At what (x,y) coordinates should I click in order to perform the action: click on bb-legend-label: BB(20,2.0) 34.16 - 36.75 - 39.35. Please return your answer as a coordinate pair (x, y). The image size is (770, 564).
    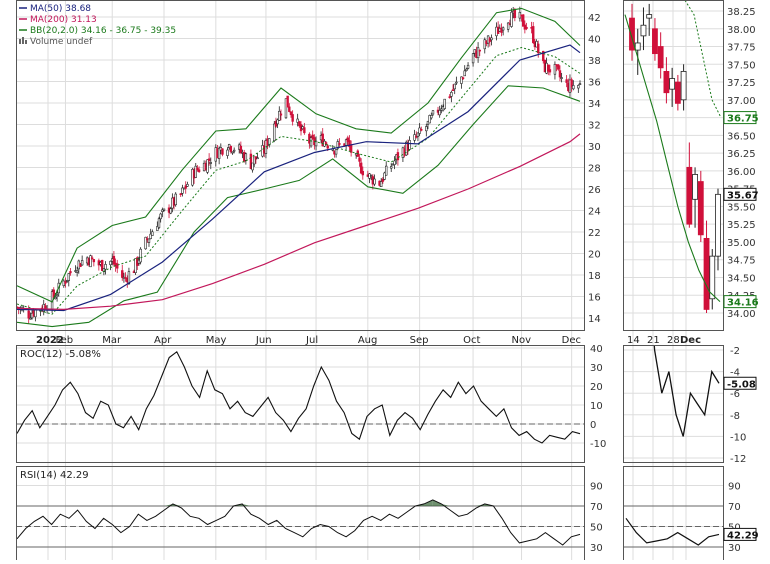
    Looking at the image, I should click on (103, 31).